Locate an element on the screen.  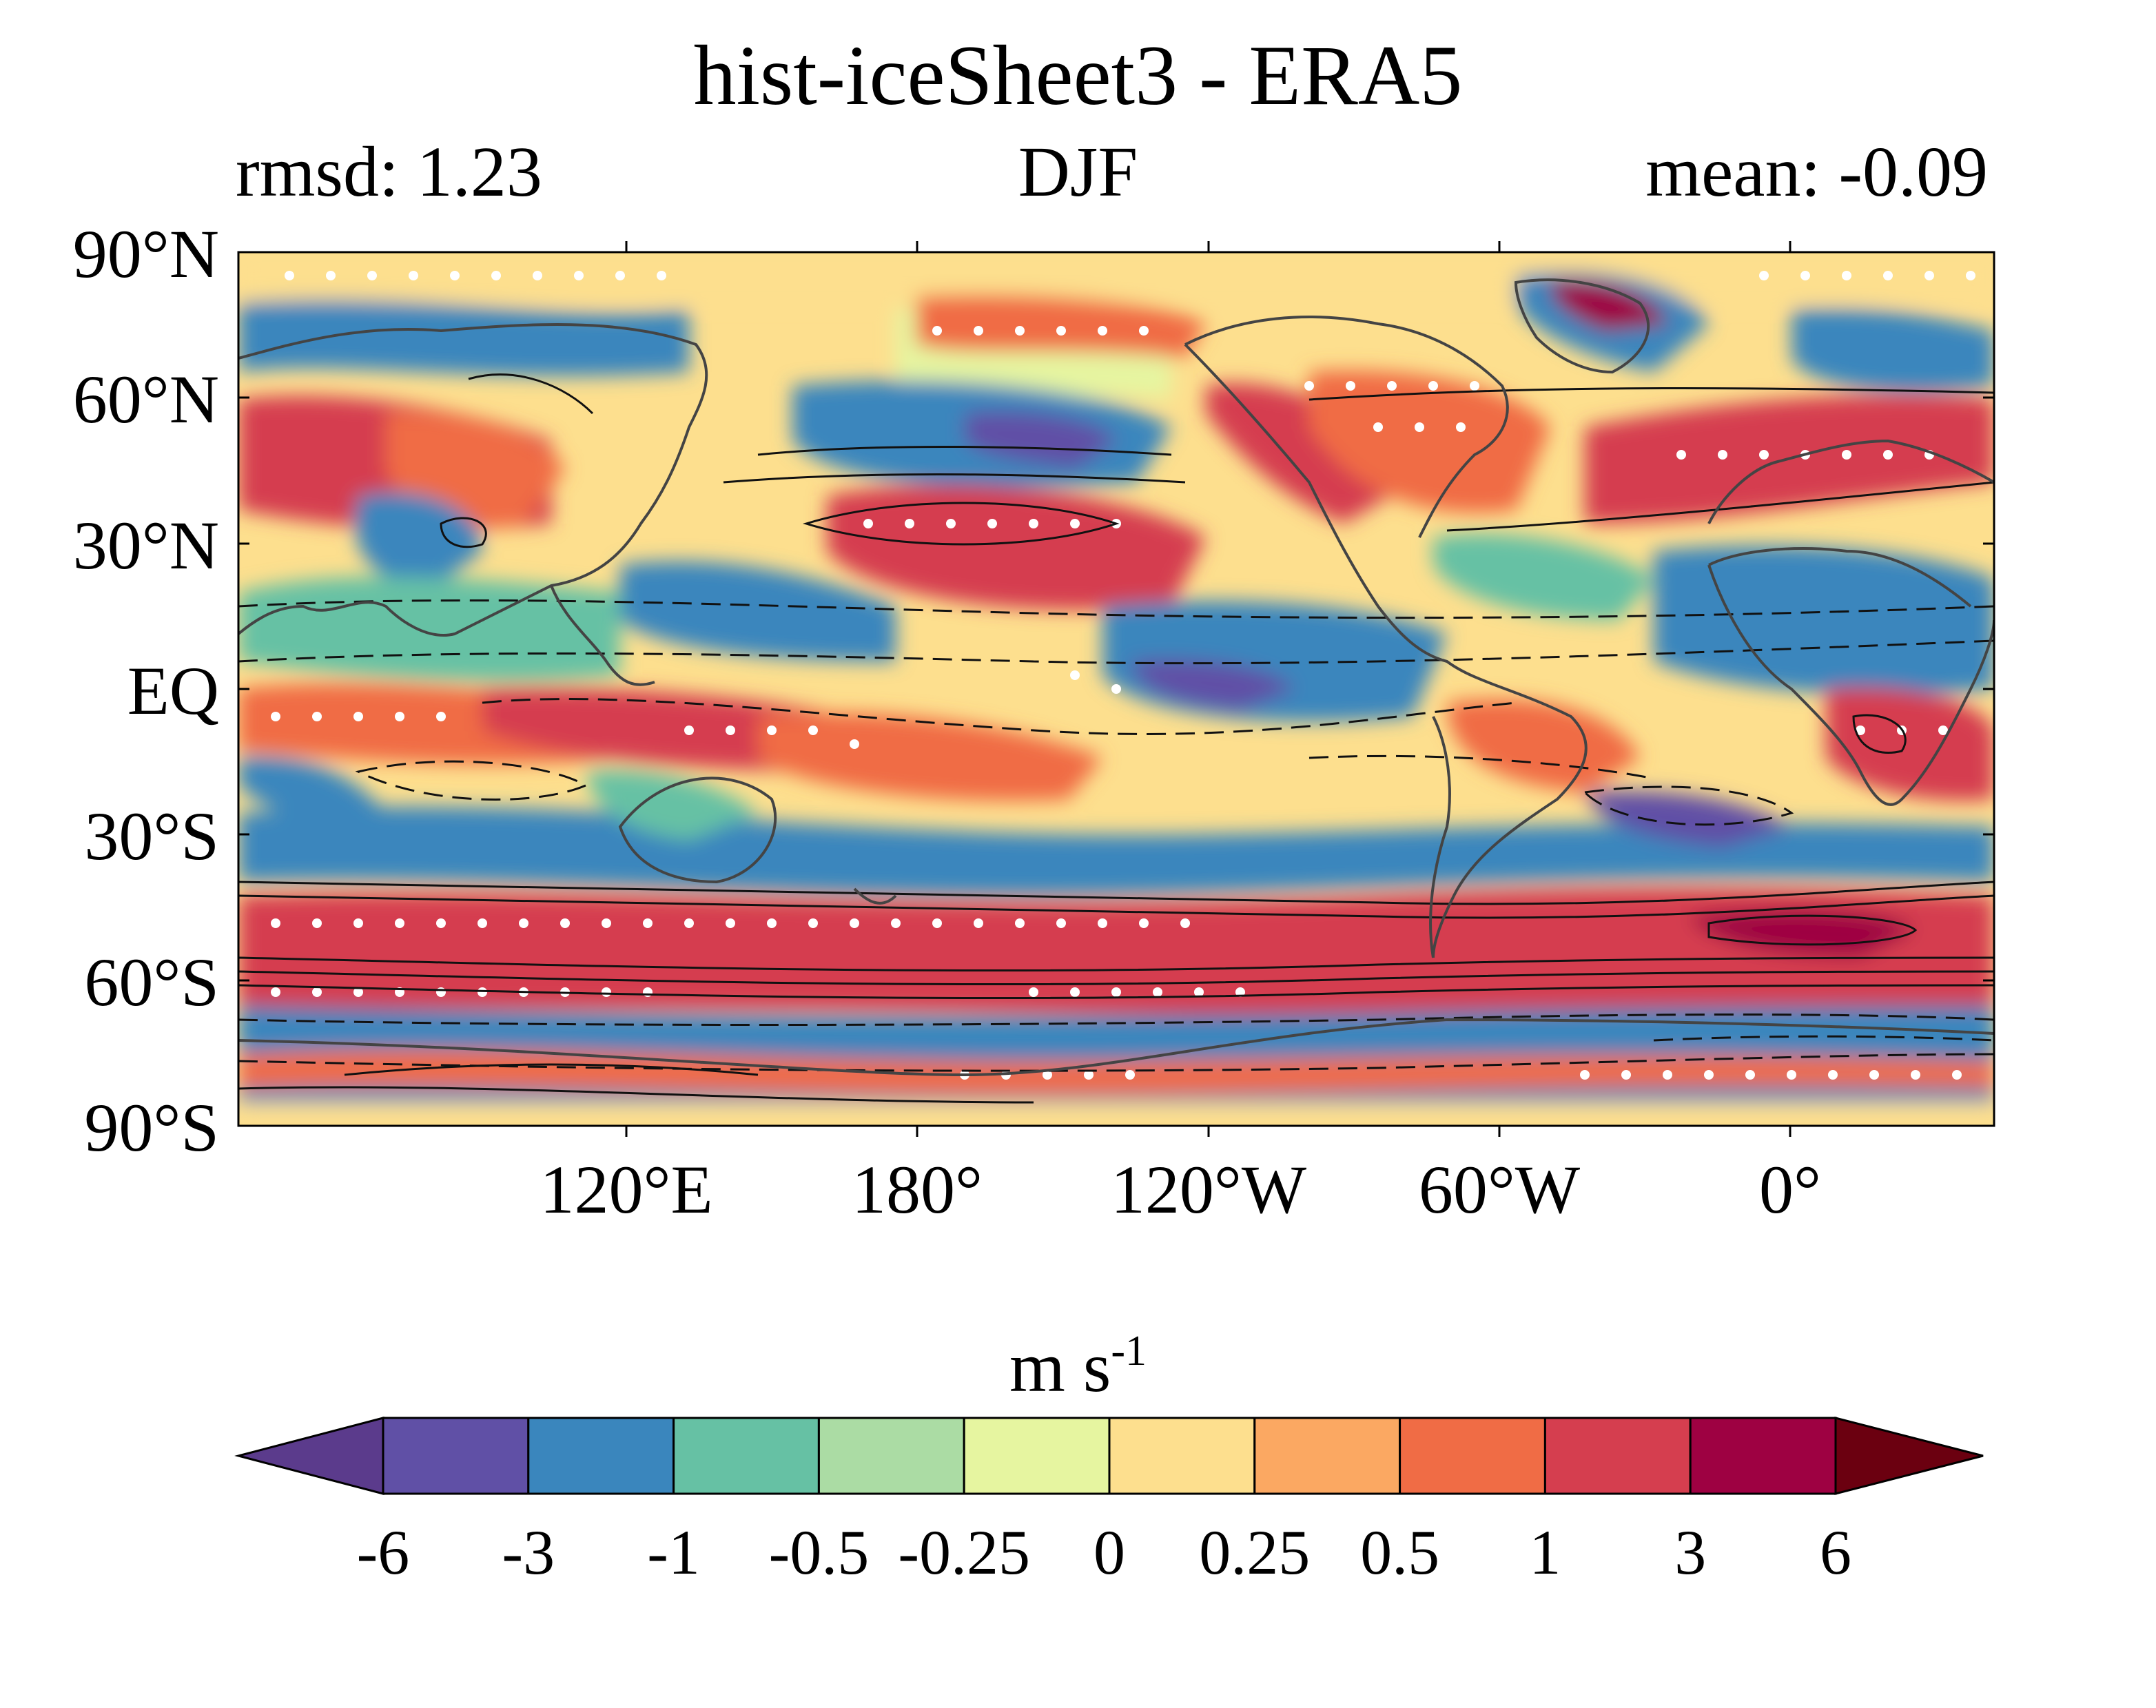
colorbar-tick-labels: -6 -3 -1 -0.5 -0.25 0 0.25 0.5 1 3 6 is located at coordinates (1104, 1552).